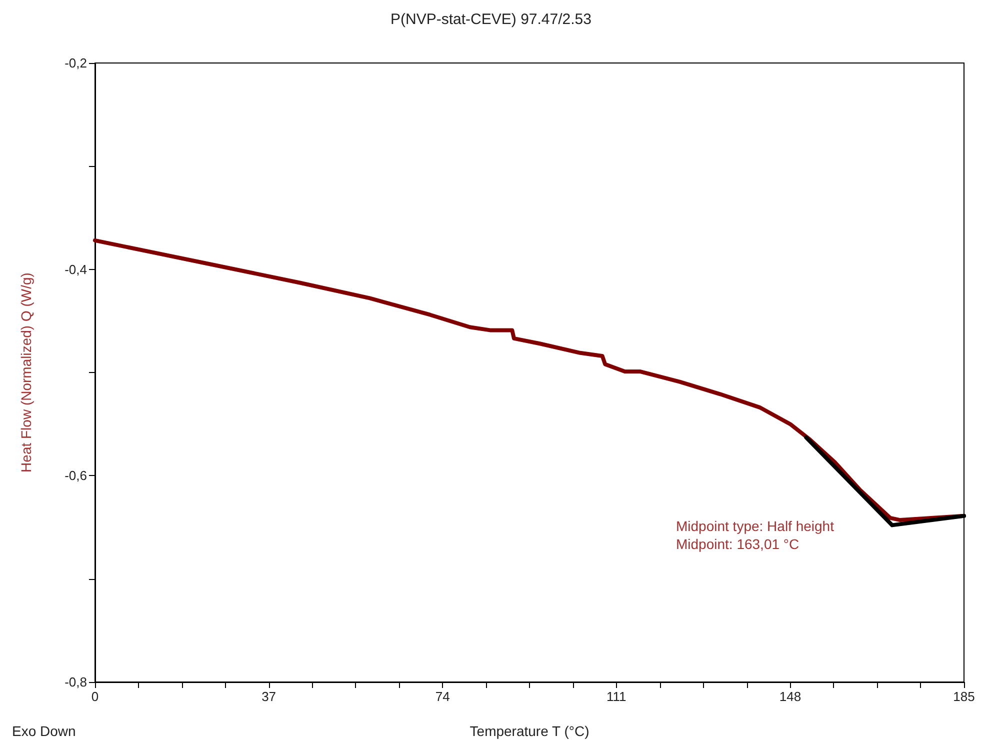 Image resolution: width=982 pixels, height=746 pixels. I want to click on y-tick-label: -0,8, so click(75, 682).